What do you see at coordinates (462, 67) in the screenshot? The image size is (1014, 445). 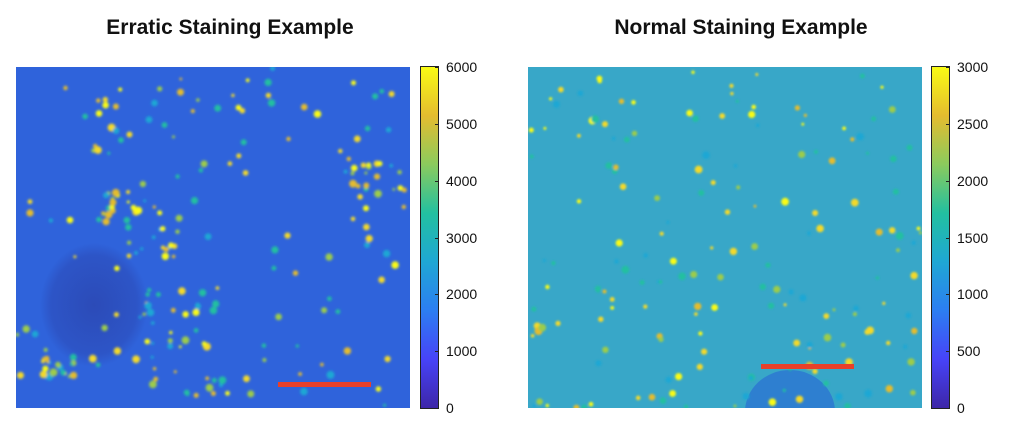 I see `left-colorbar-tick-label: 6000` at bounding box center [462, 67].